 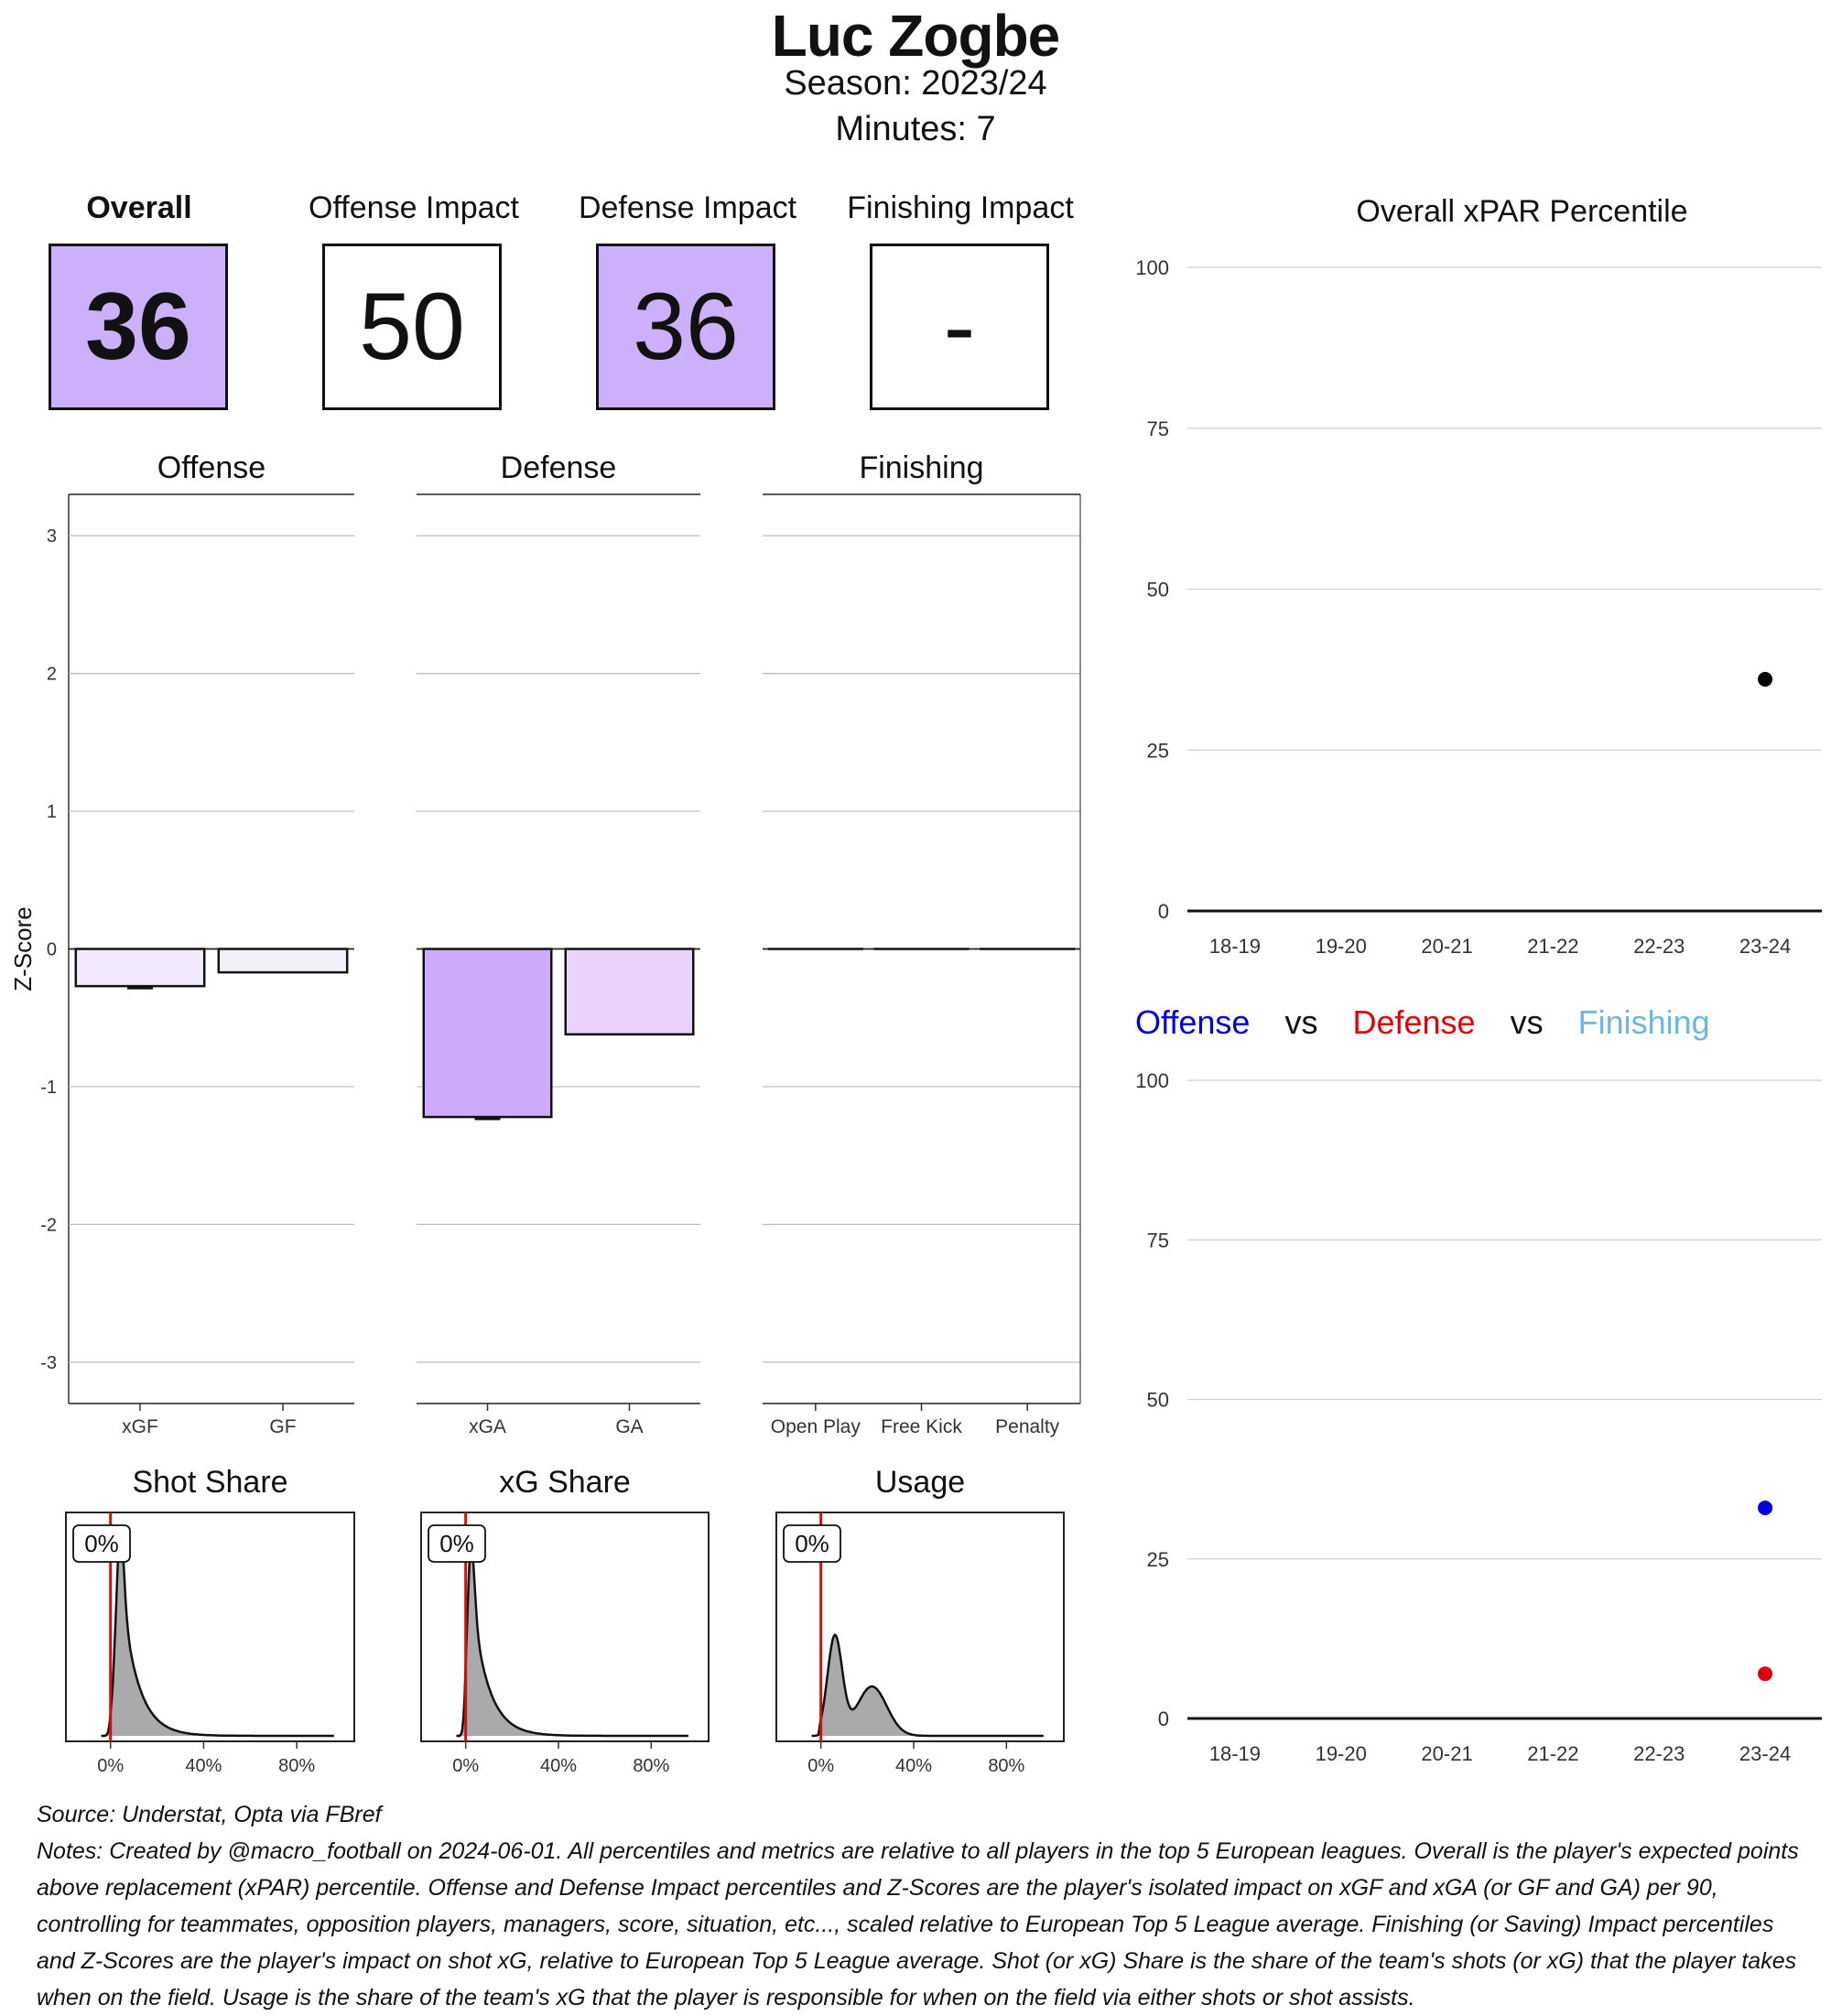 What do you see at coordinates (138, 327) in the screenshot?
I see `card-overall: 36` at bounding box center [138, 327].